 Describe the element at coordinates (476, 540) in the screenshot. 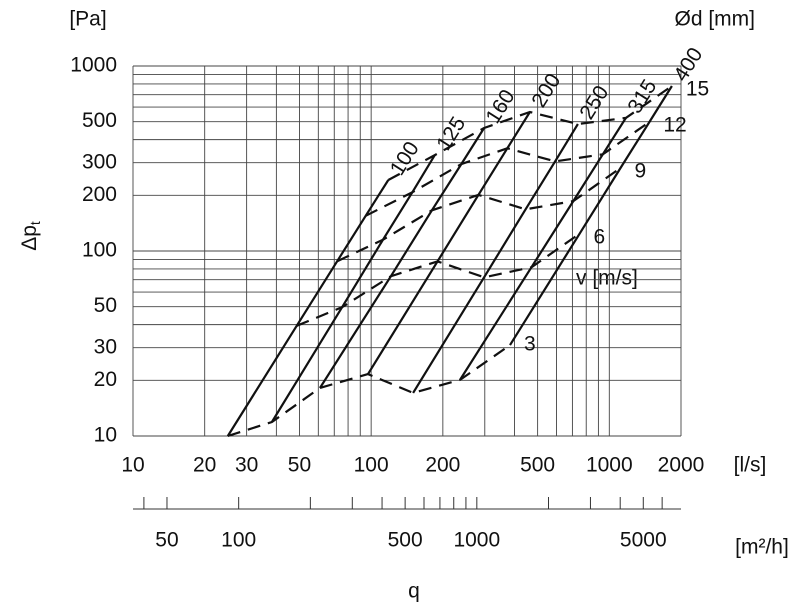

I see `x2-tick-label: 1000` at that location.